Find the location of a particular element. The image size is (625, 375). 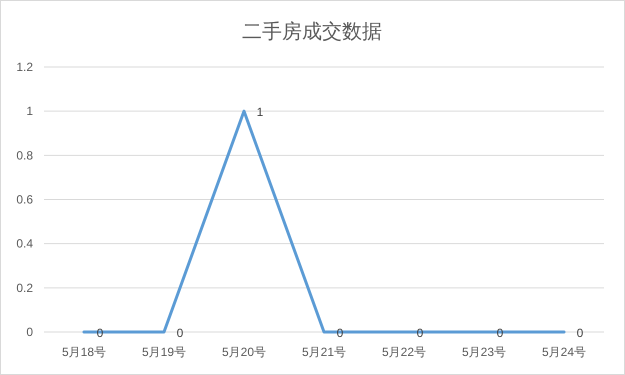

y-tick-label: 0.4 is located at coordinates (25, 243).